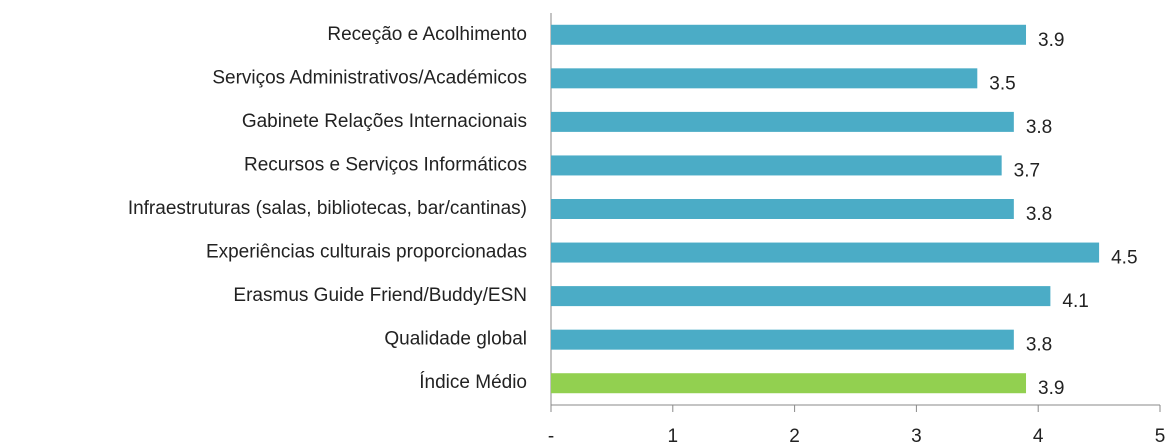 The image size is (1168, 446). What do you see at coordinates (1027, 170) in the screenshot?
I see `value-label: 3.7` at bounding box center [1027, 170].